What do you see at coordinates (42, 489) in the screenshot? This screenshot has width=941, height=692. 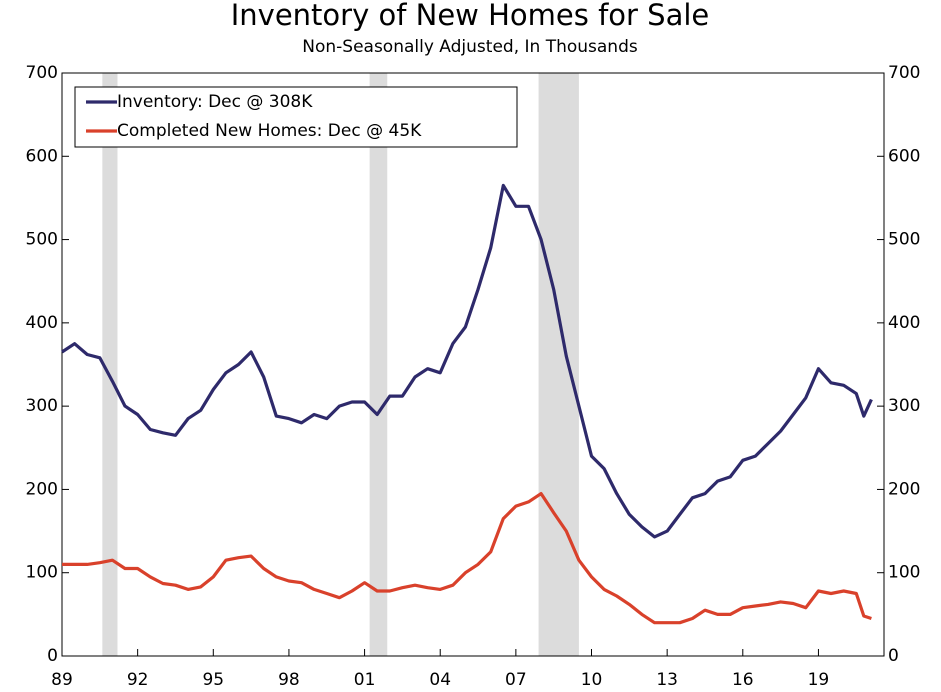 I see `y-tick-label: 200` at bounding box center [42, 489].